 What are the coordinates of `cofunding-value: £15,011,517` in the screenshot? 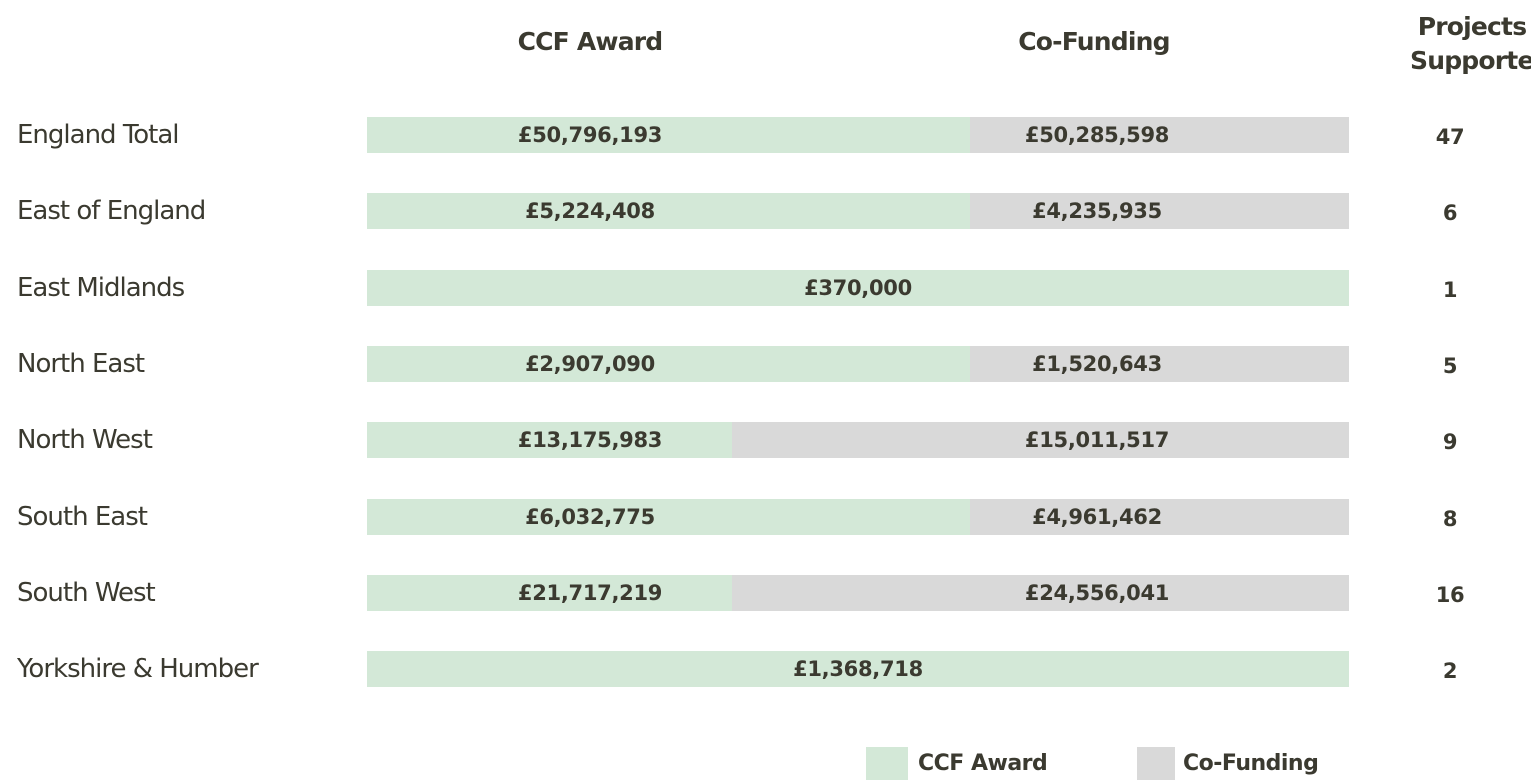 It's located at (1097, 440).